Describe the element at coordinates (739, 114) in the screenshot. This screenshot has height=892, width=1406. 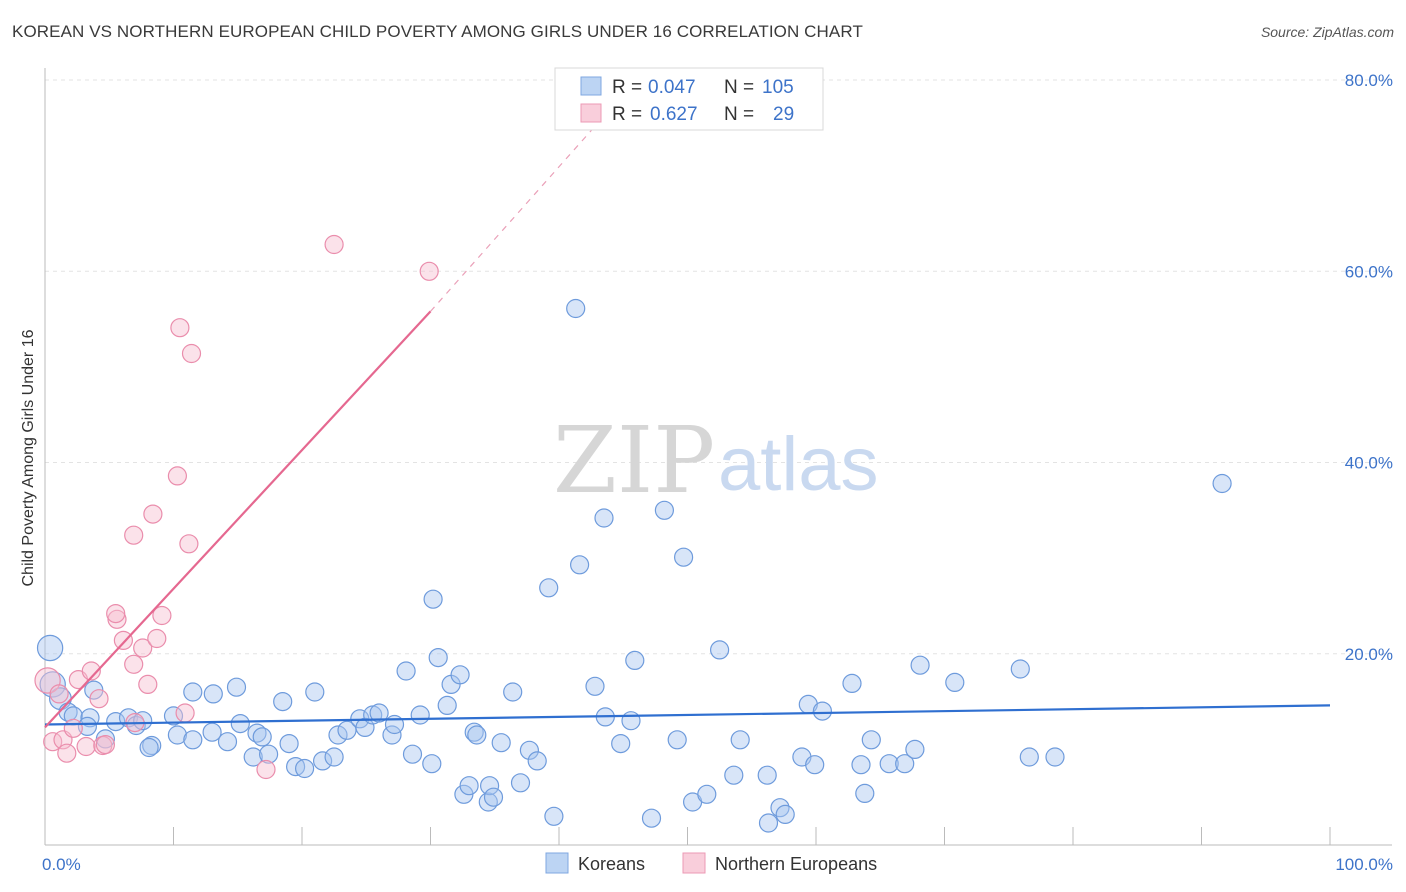
I see `legend-n-label-northern-europeans: N =` at that location.